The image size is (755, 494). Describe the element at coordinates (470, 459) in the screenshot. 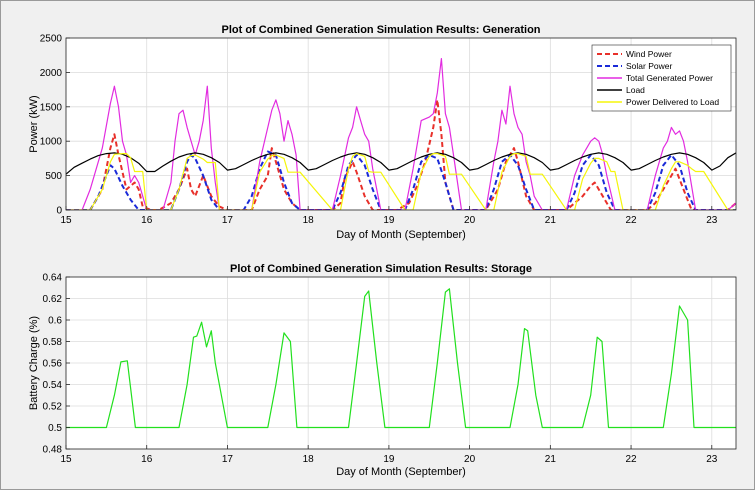

I see `storage-x-tick-label: 20` at that location.